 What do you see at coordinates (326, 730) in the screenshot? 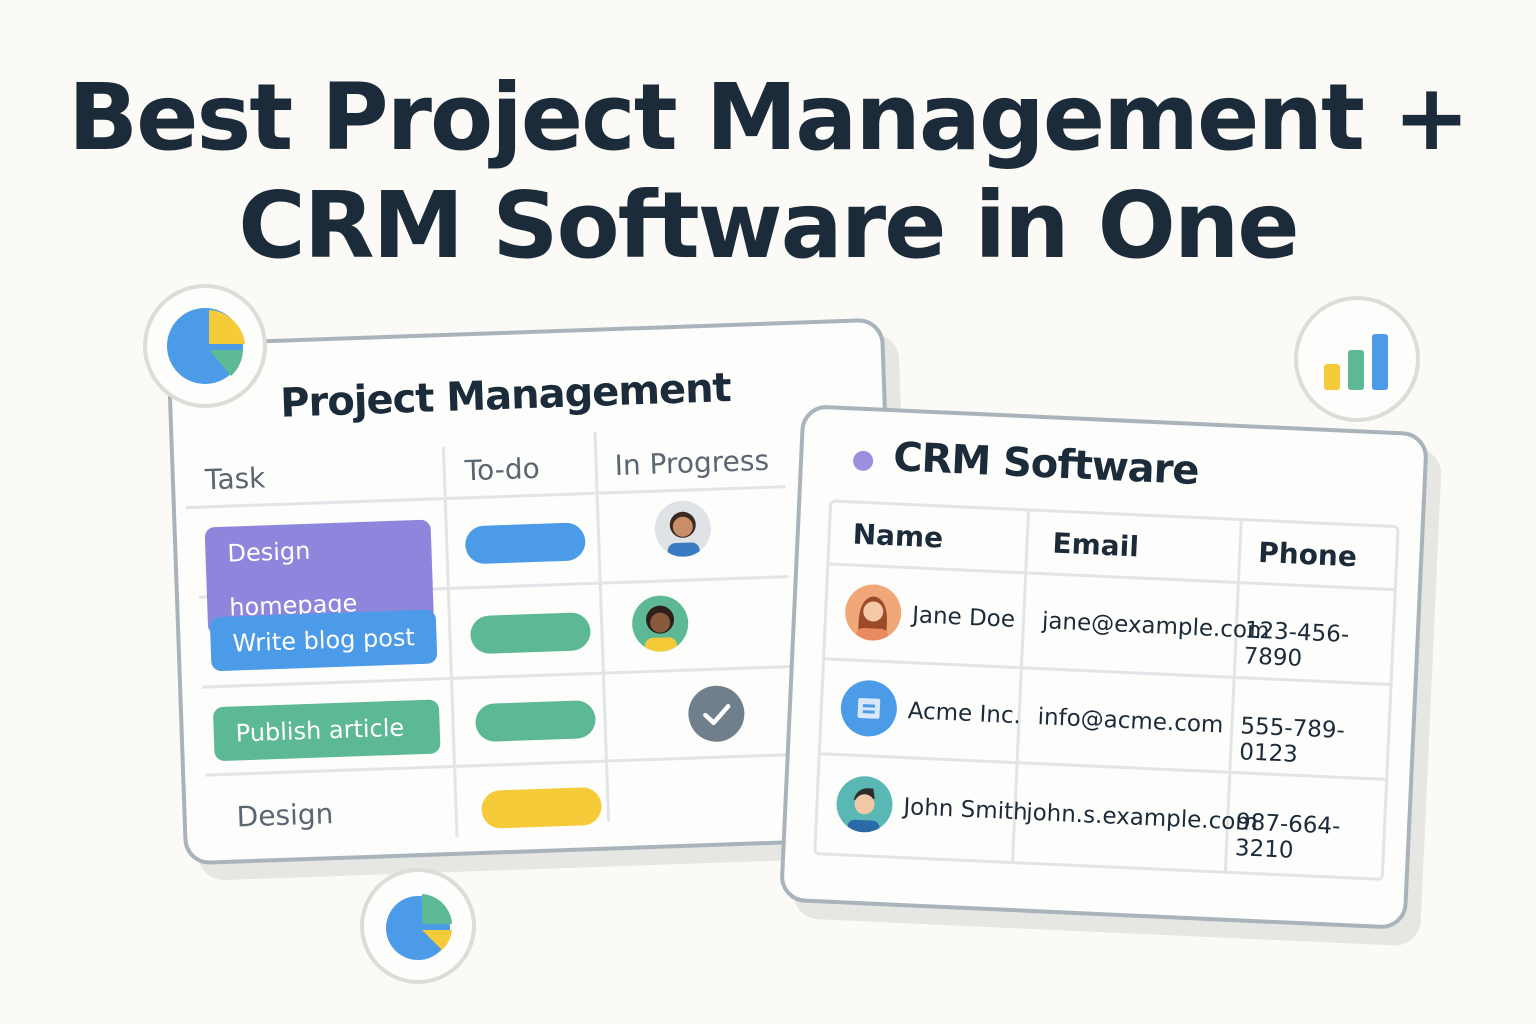
I see `task-pill: Publish article` at bounding box center [326, 730].